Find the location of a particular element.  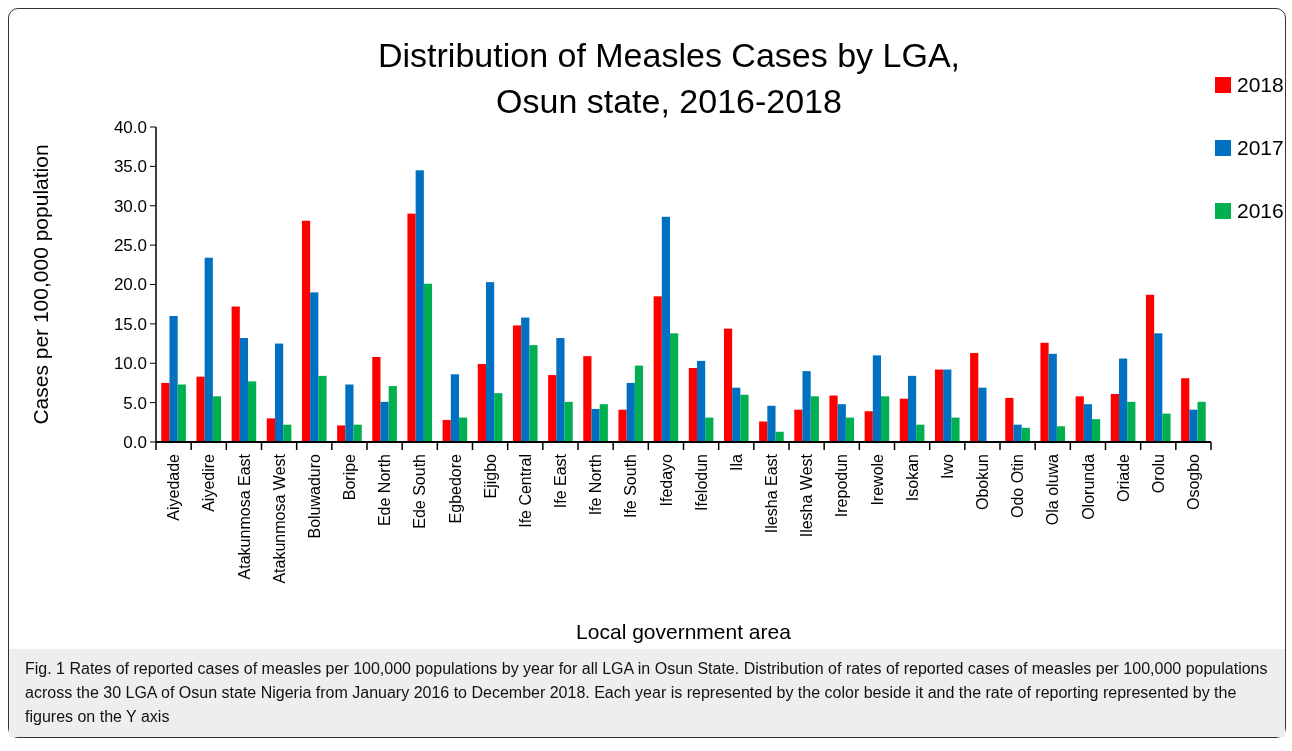

x-tick-label: Iwo is located at coordinates (947, 466).